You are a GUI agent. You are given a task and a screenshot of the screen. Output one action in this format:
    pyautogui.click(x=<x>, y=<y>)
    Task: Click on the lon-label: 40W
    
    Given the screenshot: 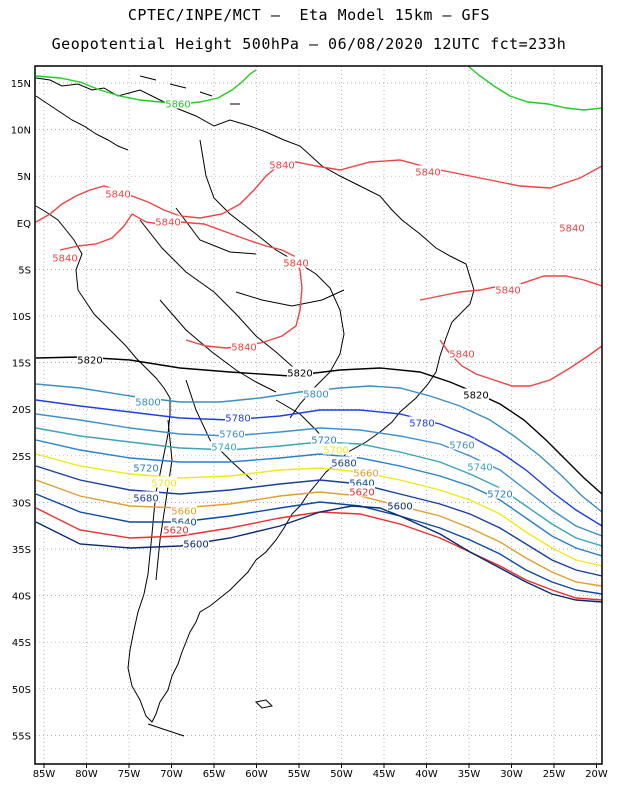 What is the action you would take?
    pyautogui.click(x=426, y=774)
    